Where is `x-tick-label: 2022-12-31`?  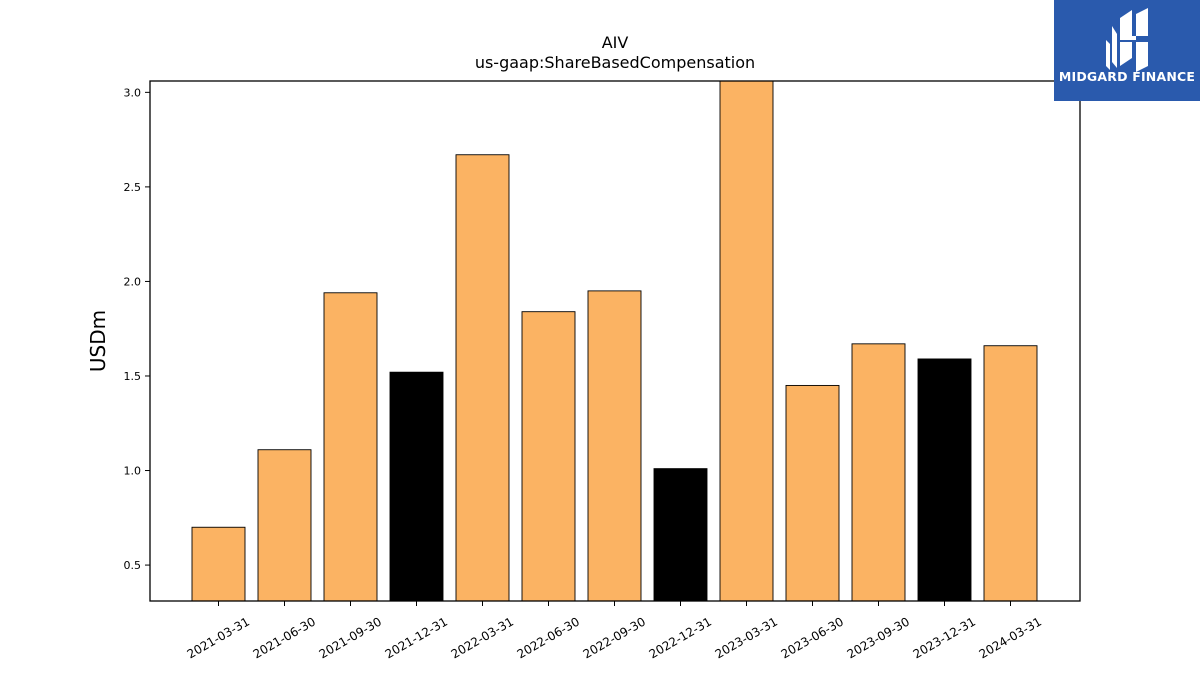 x-tick-label: 2022-12-31 is located at coordinates (680, 637).